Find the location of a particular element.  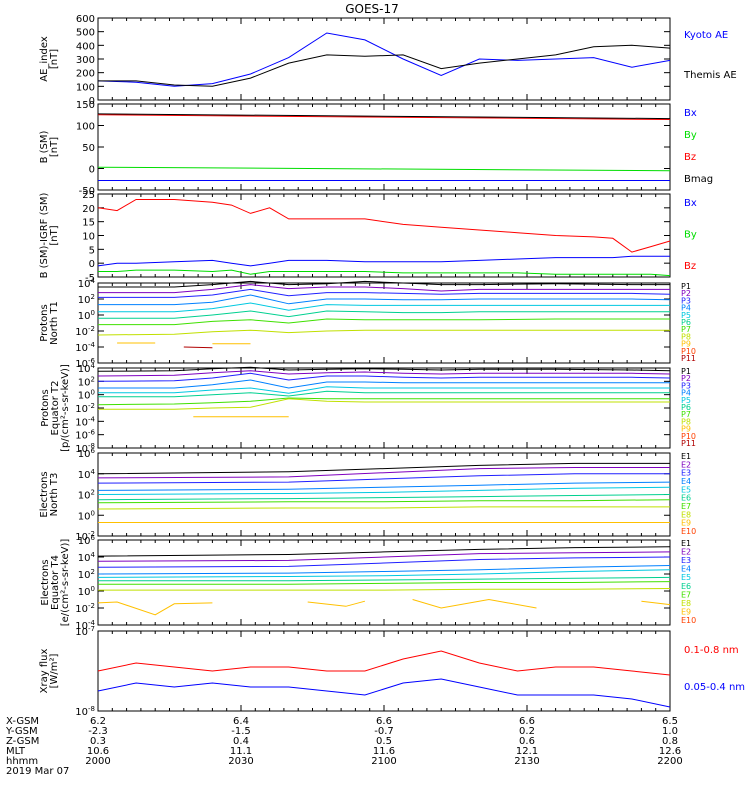

panel-frame is located at coordinates (384, 323).